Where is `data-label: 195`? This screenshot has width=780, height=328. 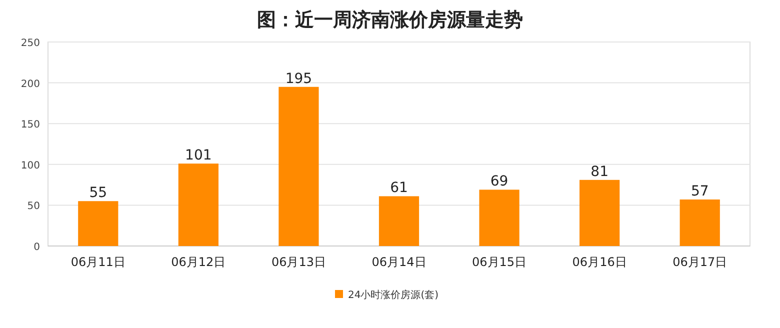
data-label: 195 is located at coordinates (298, 78).